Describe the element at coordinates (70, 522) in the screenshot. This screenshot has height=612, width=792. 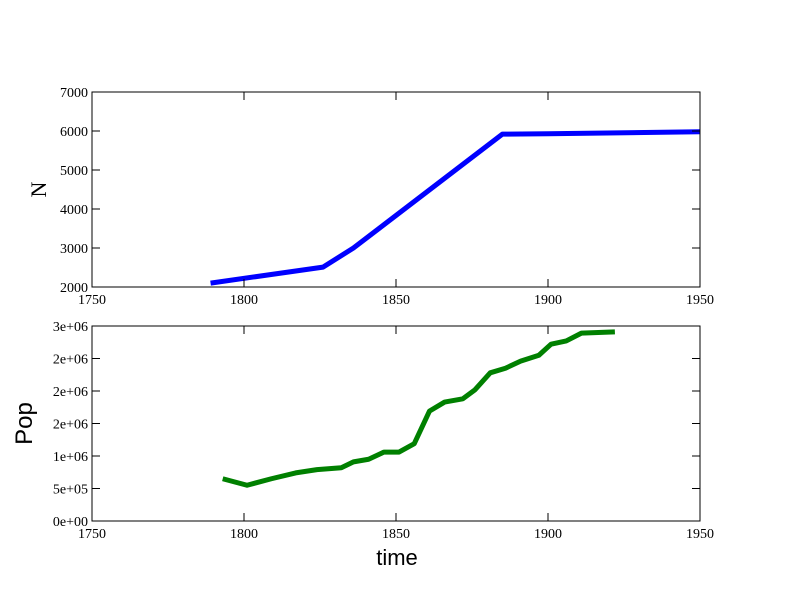
I see `y-tick-label: 0e+00` at that location.